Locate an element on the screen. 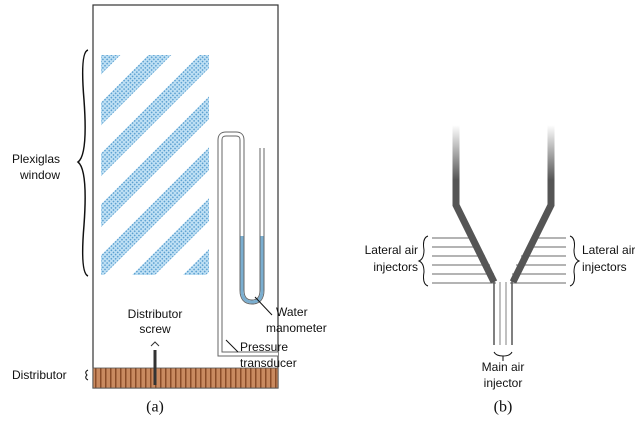 The image size is (635, 421). label: Main air is located at coordinates (503, 367).